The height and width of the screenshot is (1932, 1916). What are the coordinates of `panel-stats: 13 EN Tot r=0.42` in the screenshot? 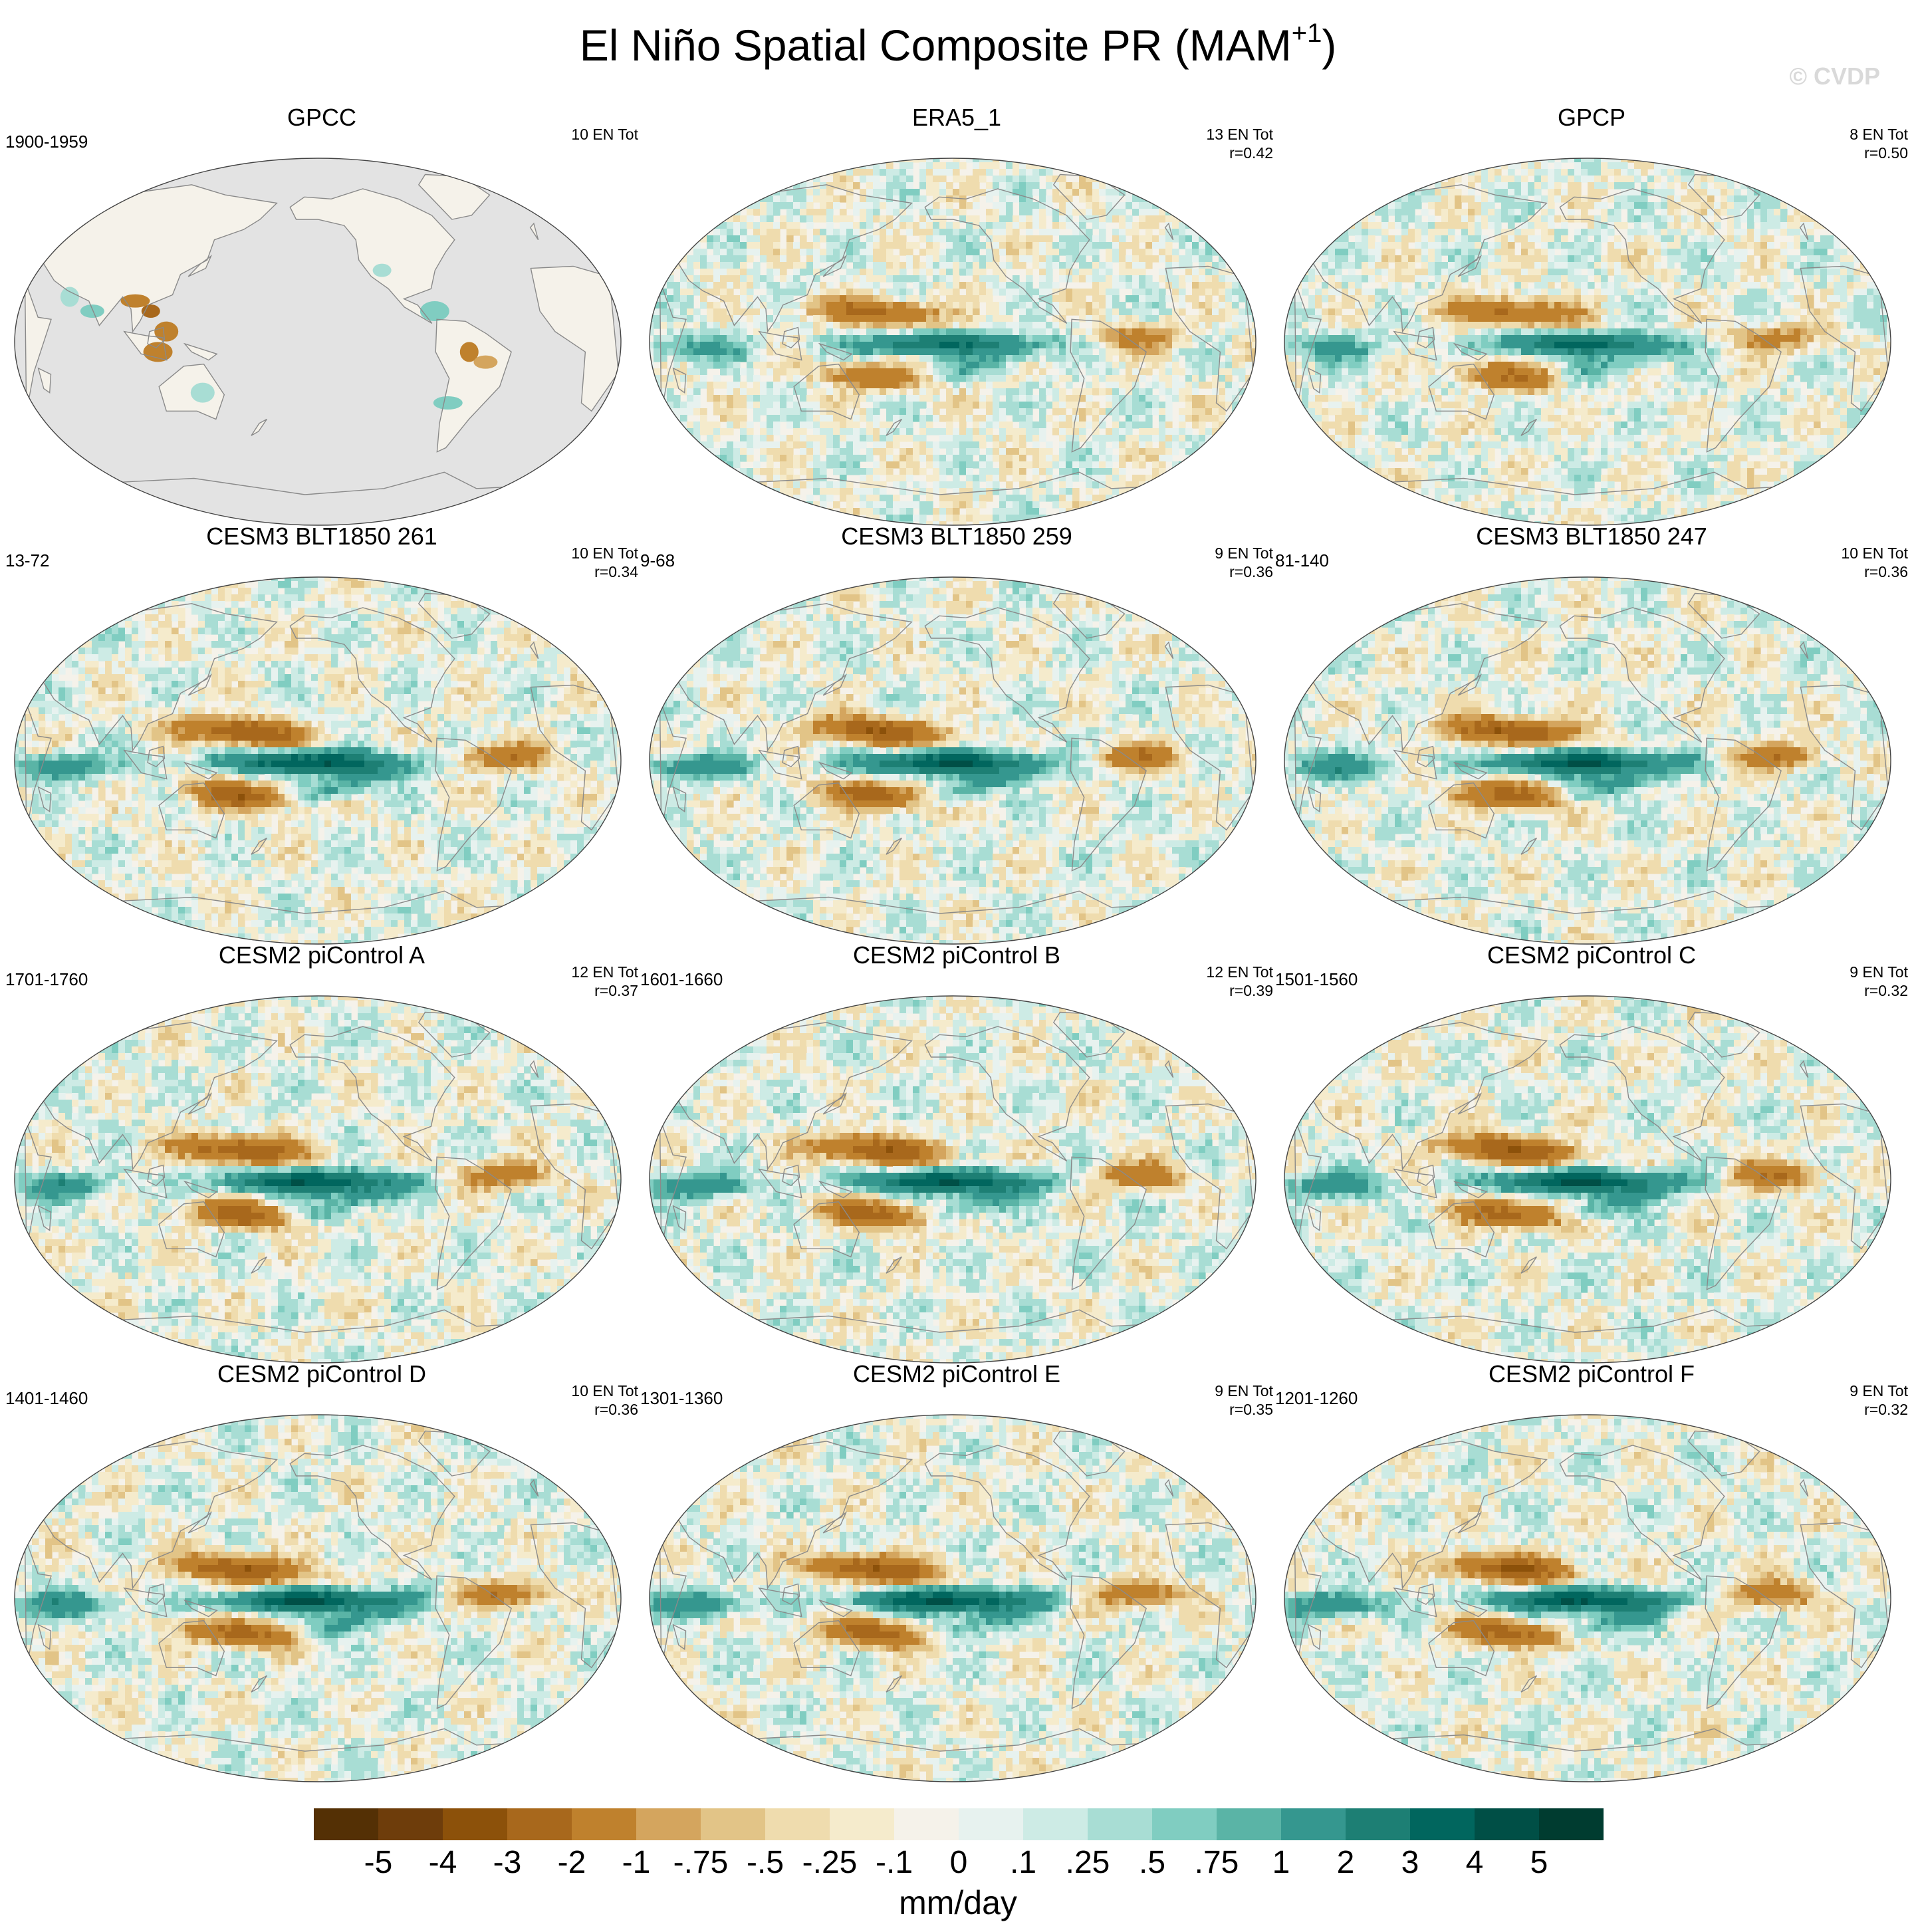 It's located at (1239, 144).